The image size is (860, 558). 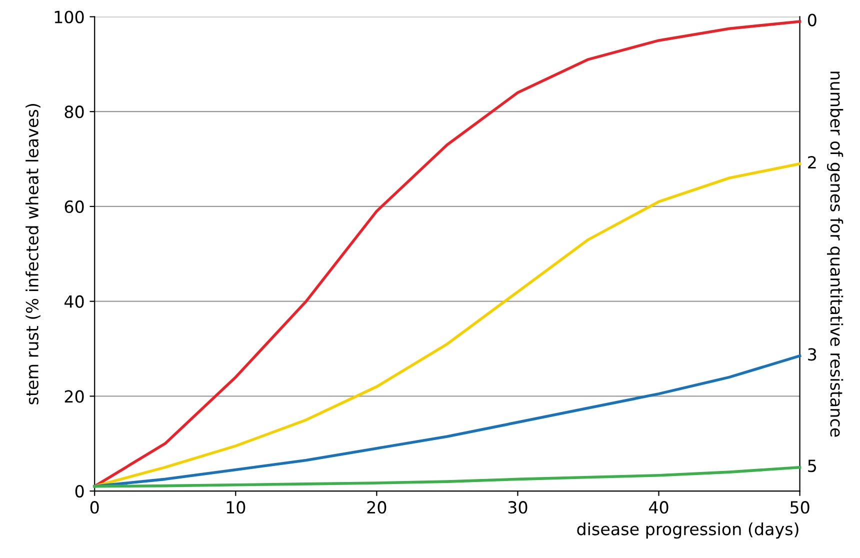 I want to click on y-tick-label: 80, so click(x=74, y=112).